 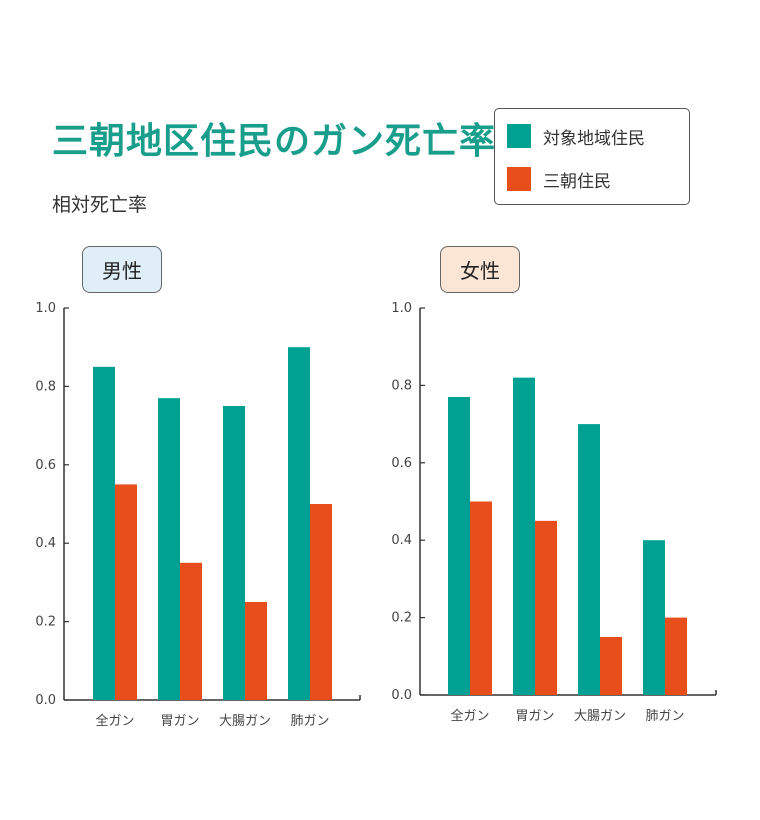 I want to click on legend-item: 対象地域住民, so click(x=576, y=136).